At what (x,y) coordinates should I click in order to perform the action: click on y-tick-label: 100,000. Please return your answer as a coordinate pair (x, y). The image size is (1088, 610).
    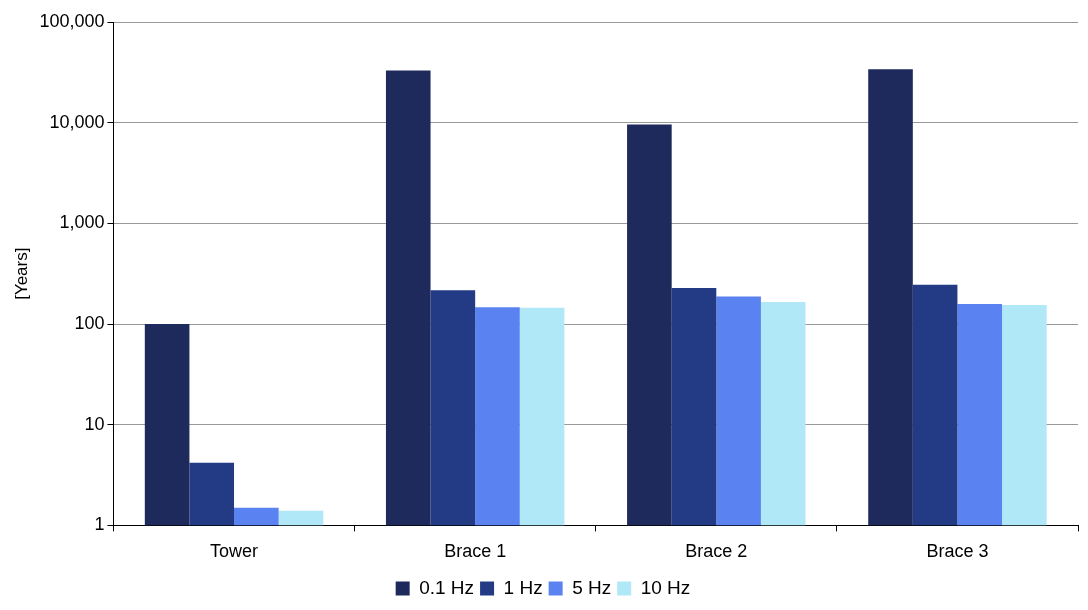
    Looking at the image, I should click on (72, 20).